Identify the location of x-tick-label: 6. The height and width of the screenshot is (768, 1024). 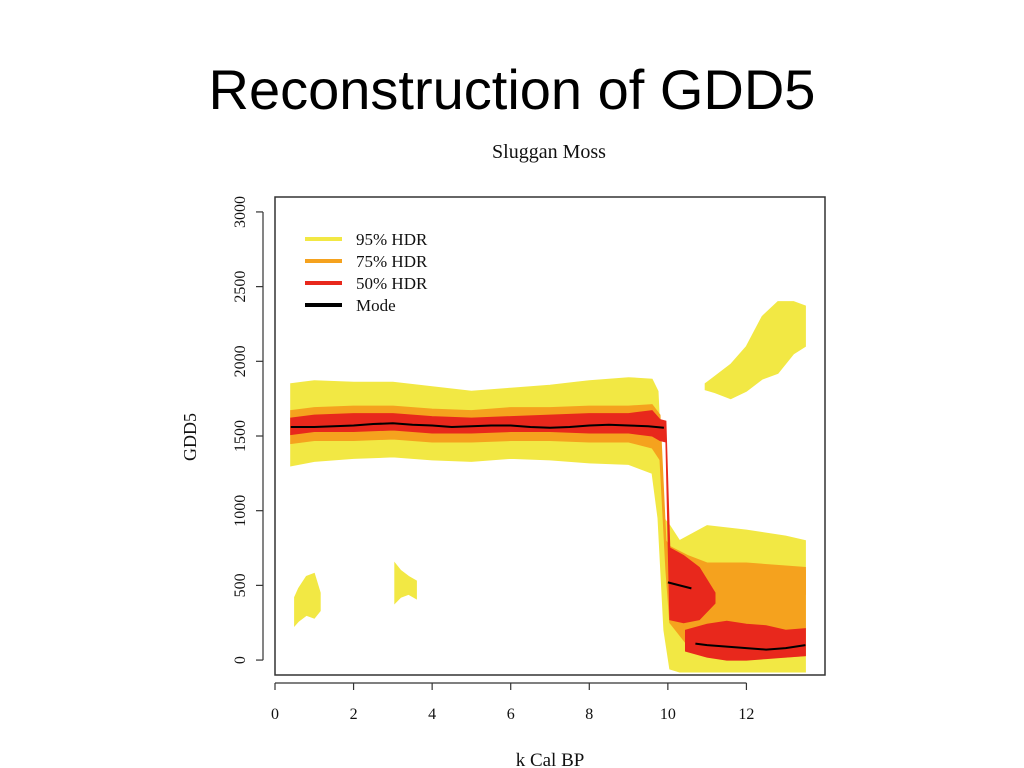
(511, 714).